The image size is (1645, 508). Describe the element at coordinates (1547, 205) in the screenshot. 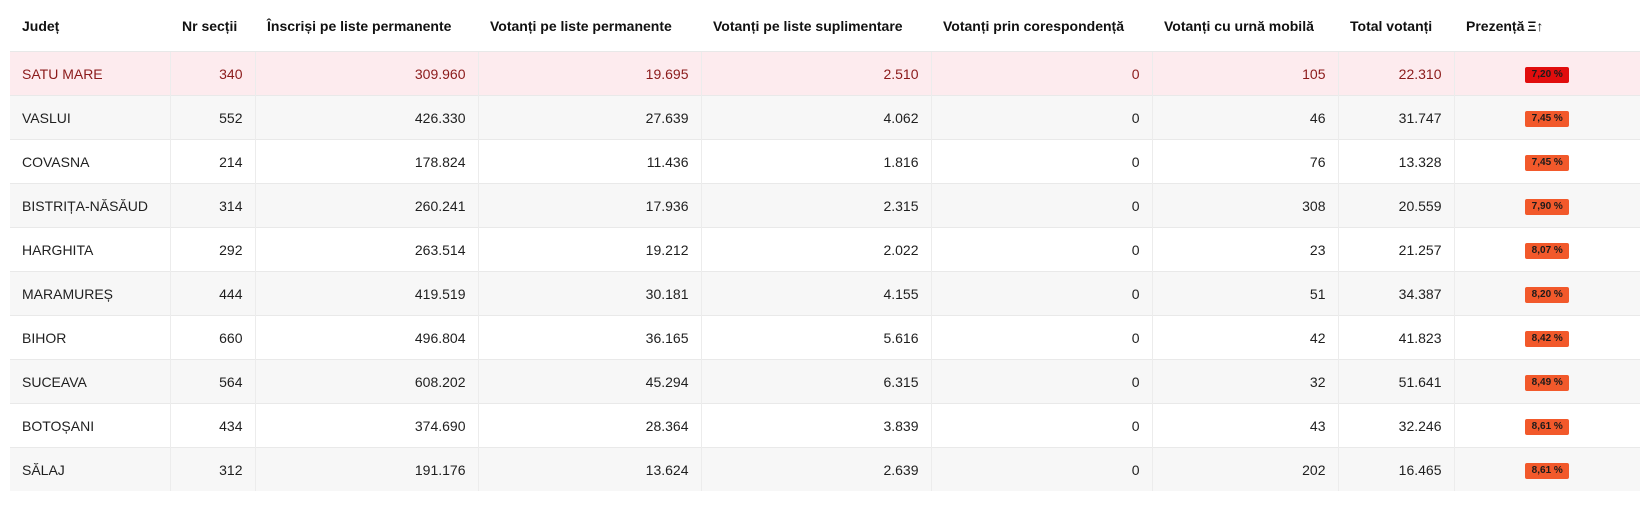

I see `turnout-cell: 7,90 %` at that location.